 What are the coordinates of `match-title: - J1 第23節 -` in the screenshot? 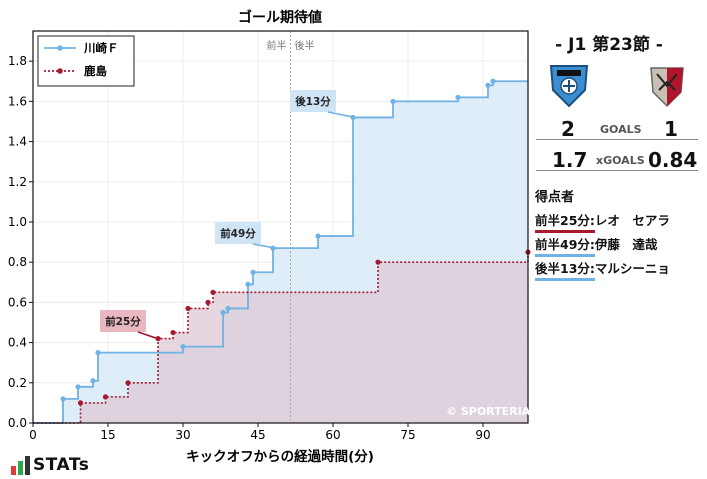 It's located at (609, 45).